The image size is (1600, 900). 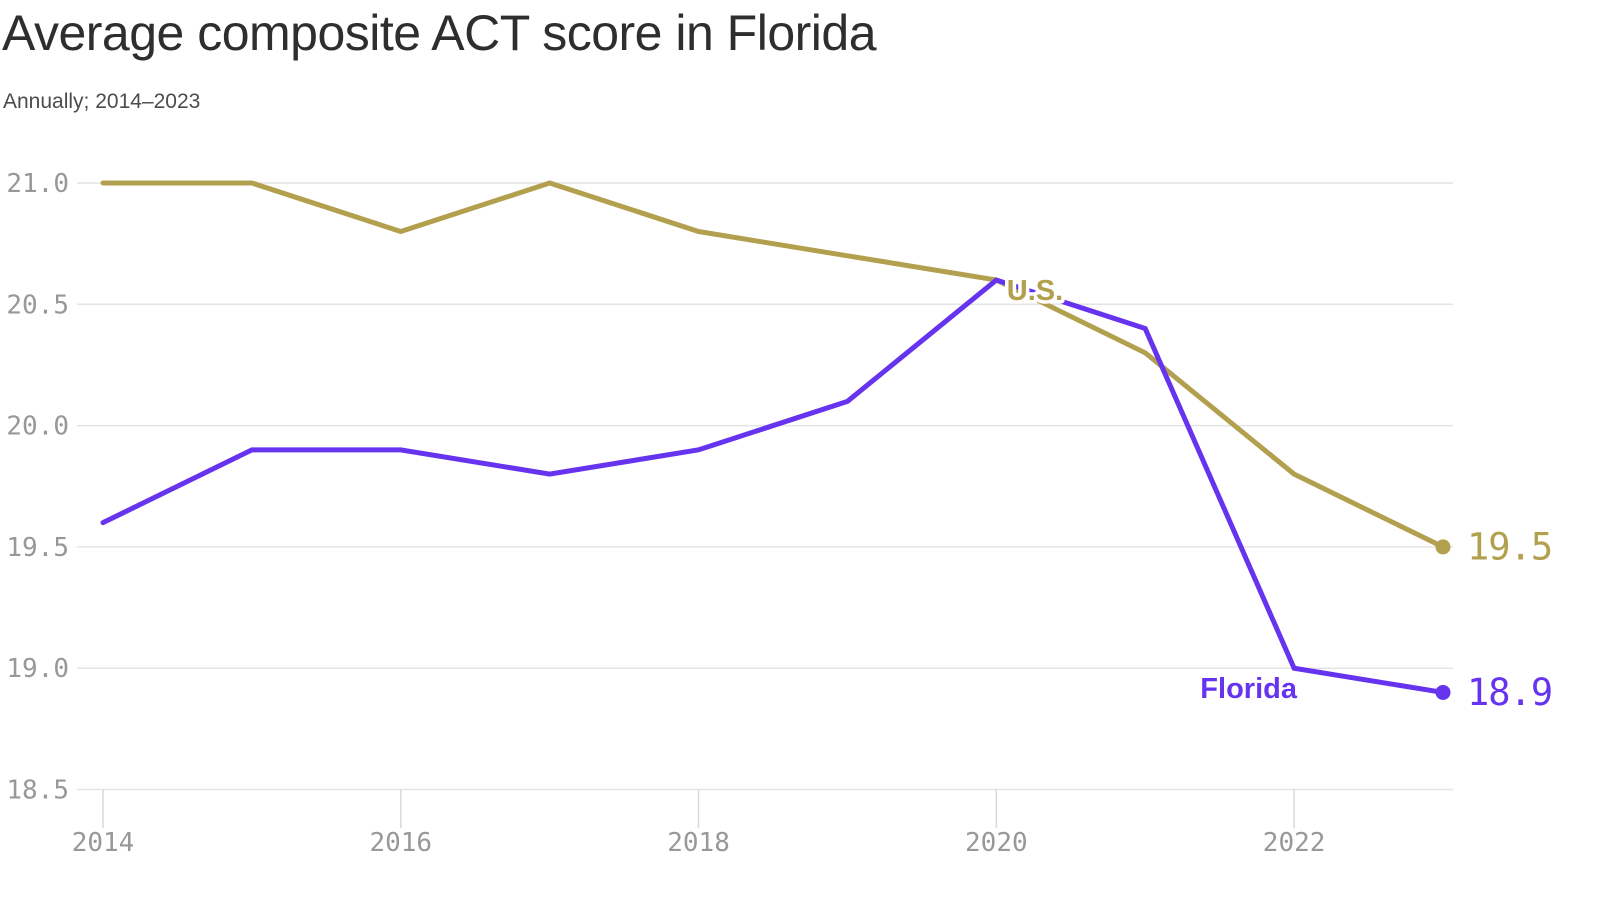 I want to click on series-end-dot-us, so click(x=1443, y=547).